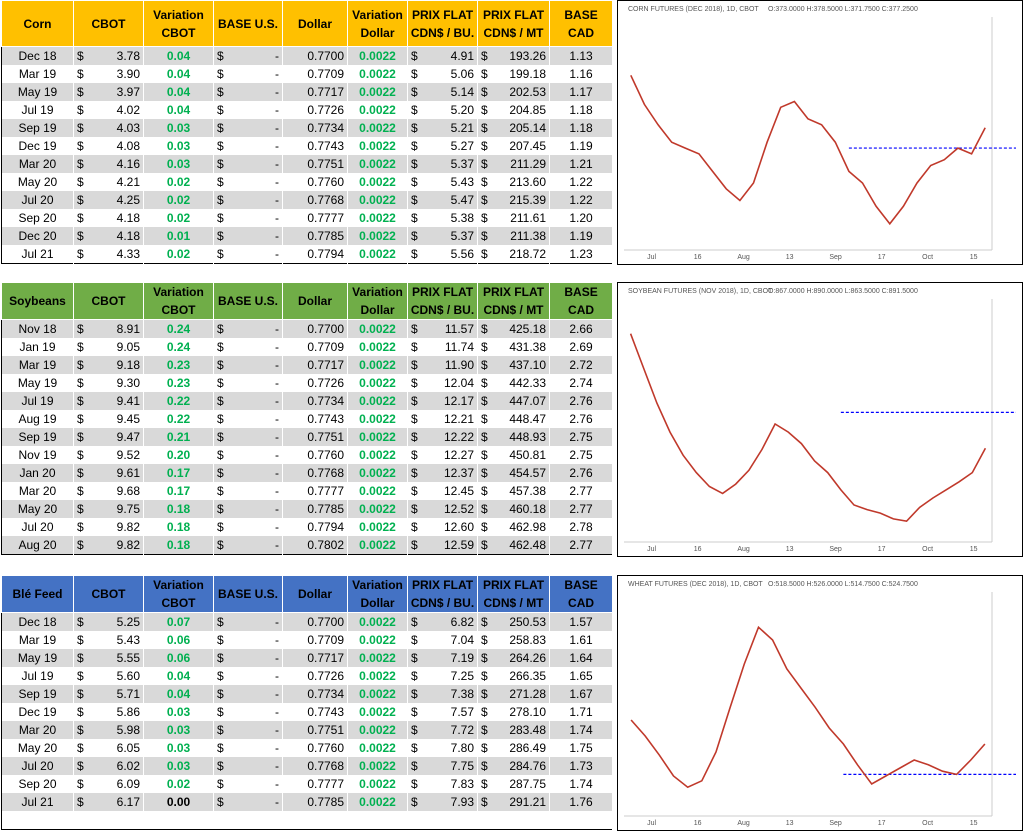  What do you see at coordinates (37, 676) in the screenshot?
I see `table-cell: Jul 19` at bounding box center [37, 676].